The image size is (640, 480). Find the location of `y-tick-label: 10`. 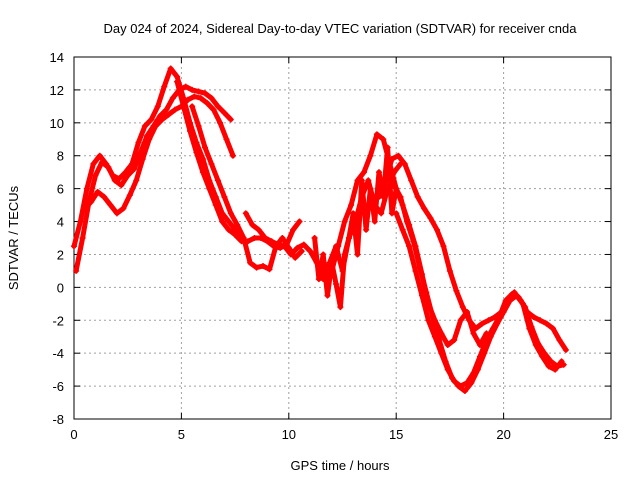

y-tick-label: 10 is located at coordinates (57, 123).